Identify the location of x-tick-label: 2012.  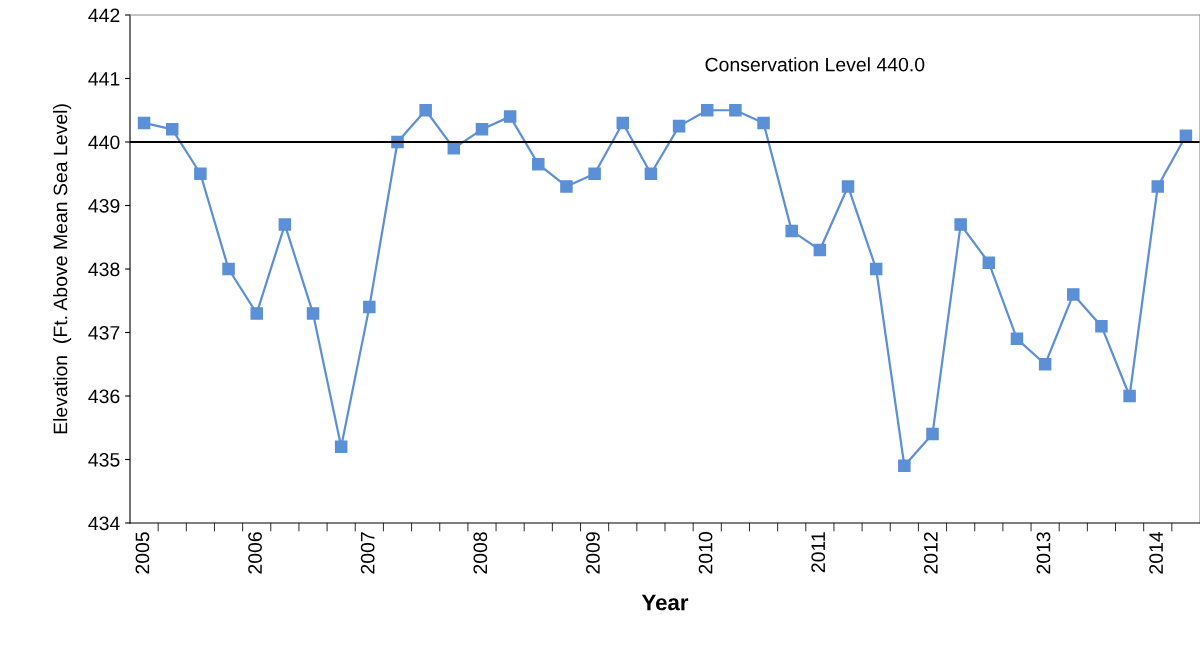
(930, 553).